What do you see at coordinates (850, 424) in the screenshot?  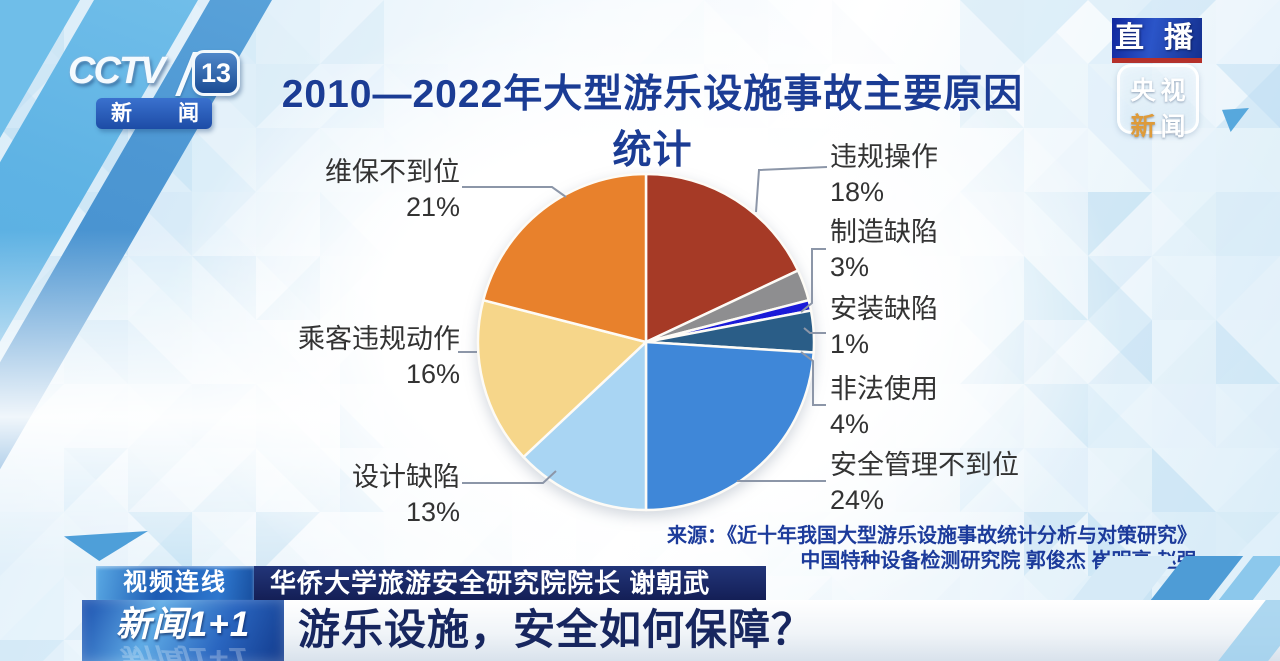 I see `pie-slice-percent: 4%` at bounding box center [850, 424].